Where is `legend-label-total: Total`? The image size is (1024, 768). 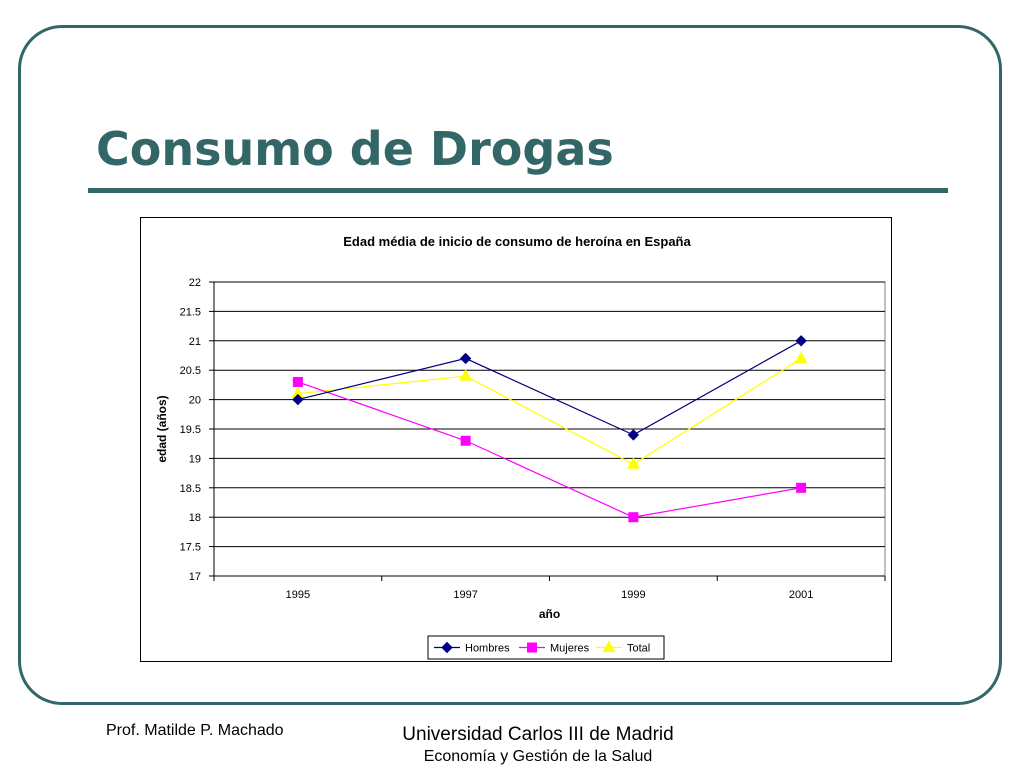 legend-label-total: Total is located at coordinates (638, 649).